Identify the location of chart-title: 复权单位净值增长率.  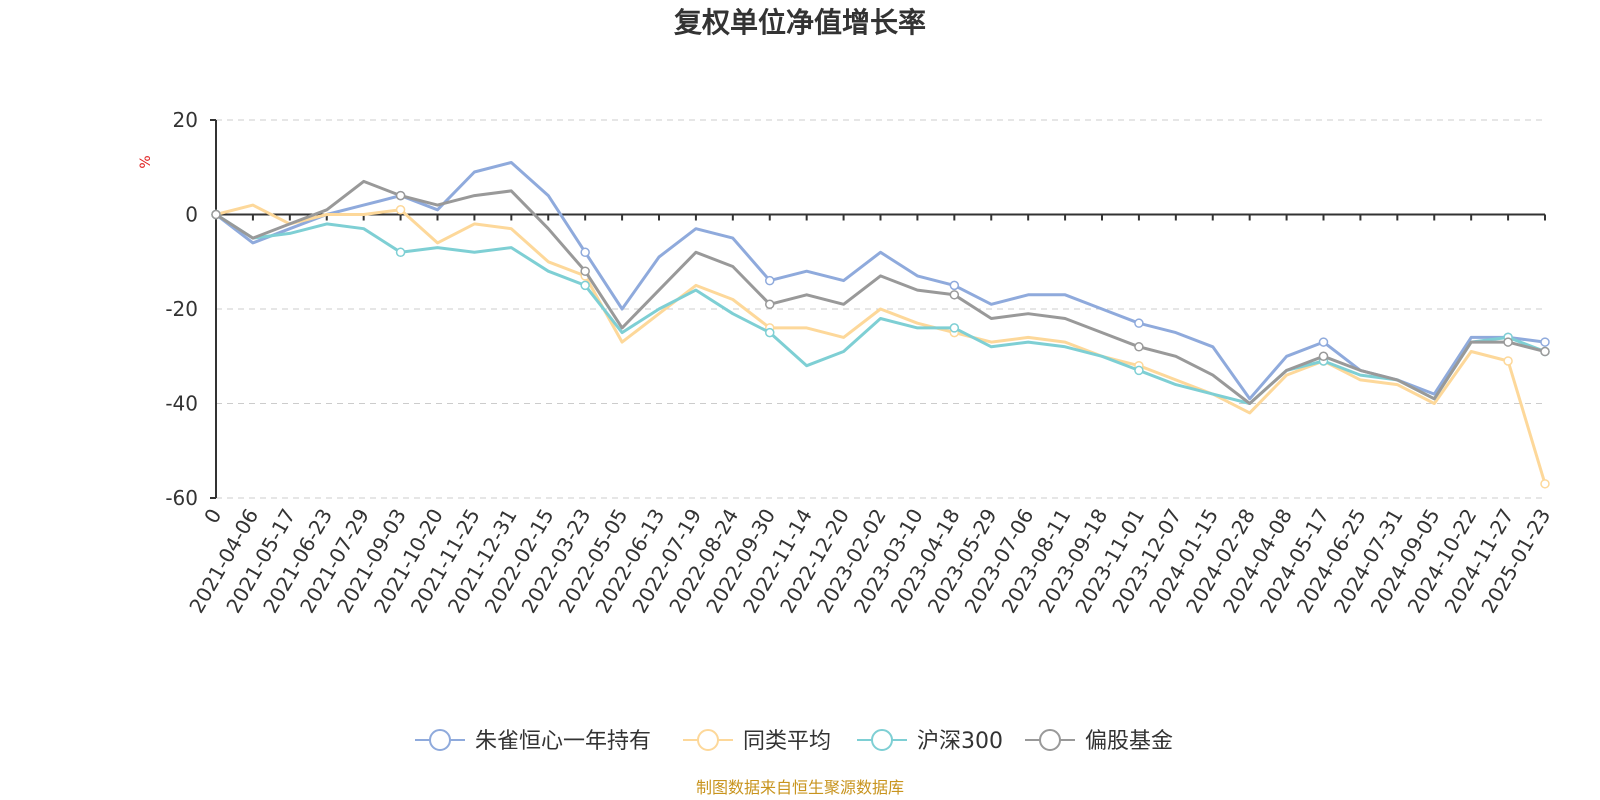
(800, 22).